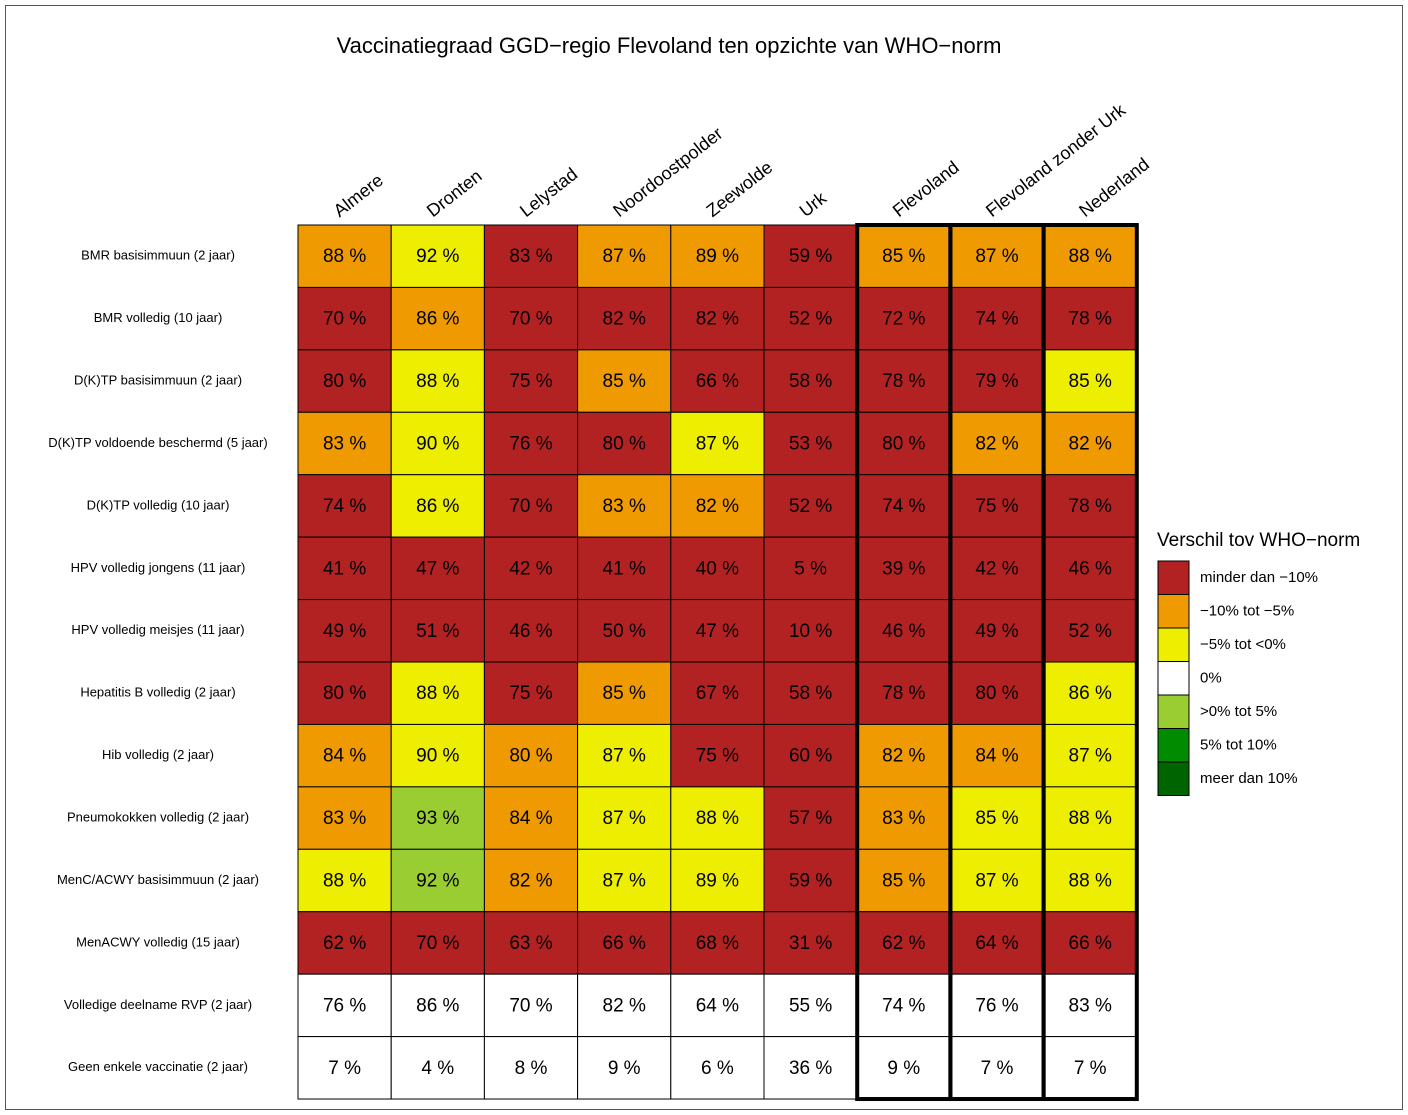 The width and height of the screenshot is (1408, 1115). Describe the element at coordinates (717, 631) in the screenshot. I see `cell-label: 47 %` at that location.